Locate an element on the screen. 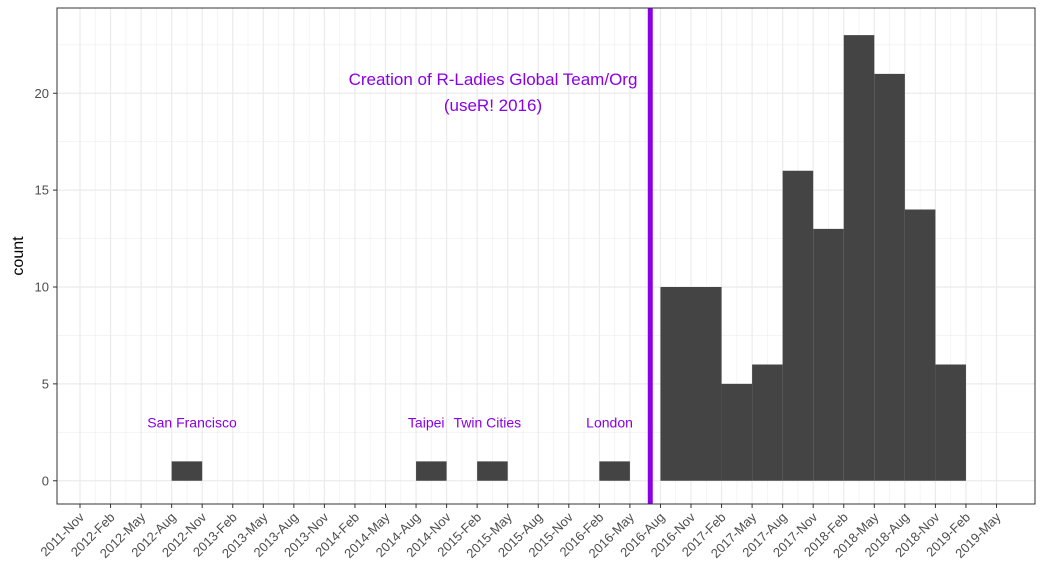 This screenshot has width=1043, height=579. y-tick-label: 5 is located at coordinates (45, 383).